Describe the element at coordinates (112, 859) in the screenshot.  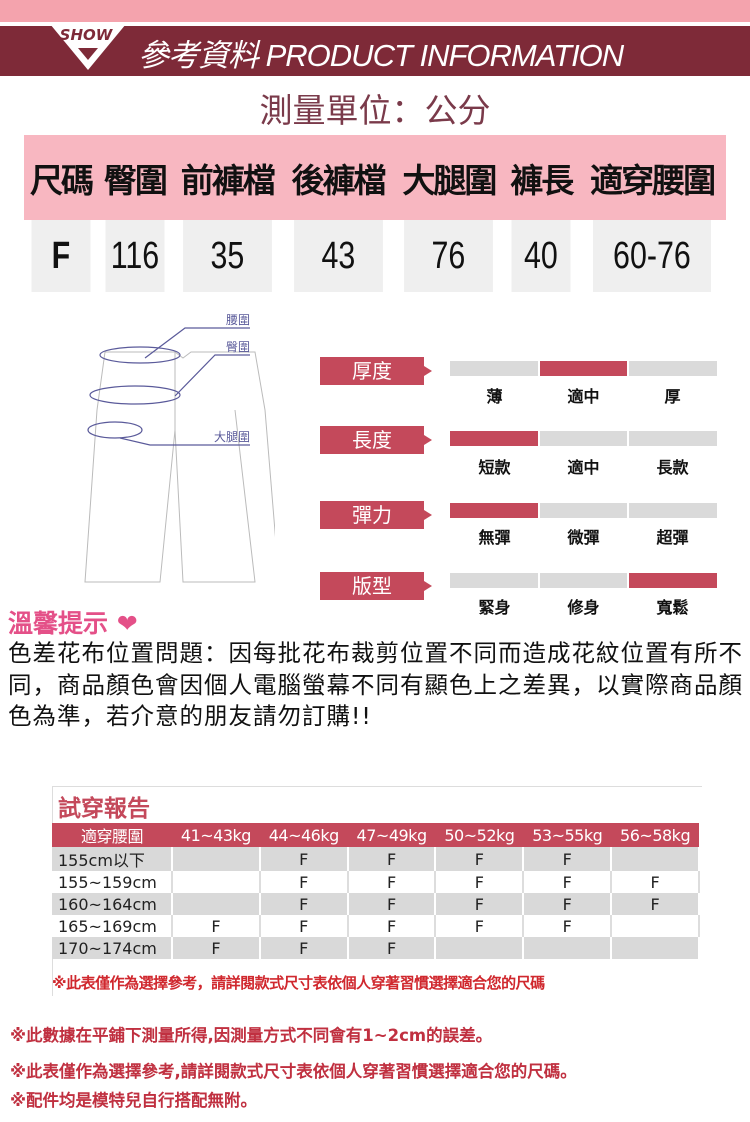
I see `height-cell: 155cm以下` at that location.